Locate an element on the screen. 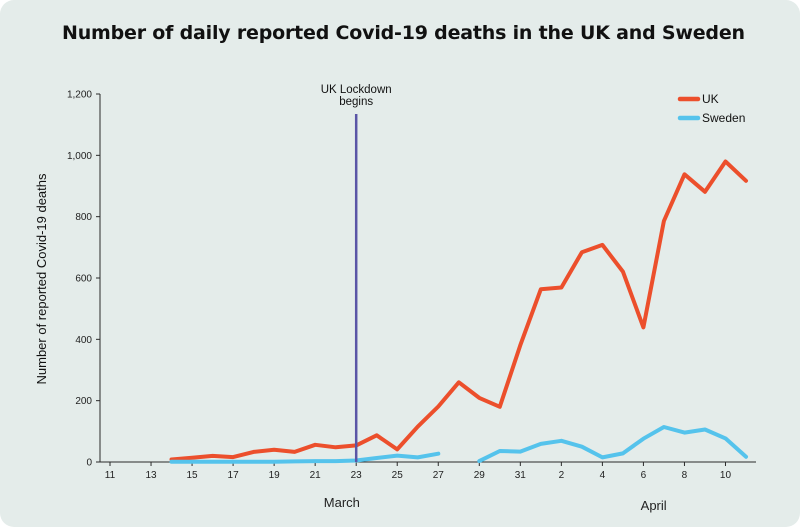  x-tick-label: 8 is located at coordinates (685, 475).